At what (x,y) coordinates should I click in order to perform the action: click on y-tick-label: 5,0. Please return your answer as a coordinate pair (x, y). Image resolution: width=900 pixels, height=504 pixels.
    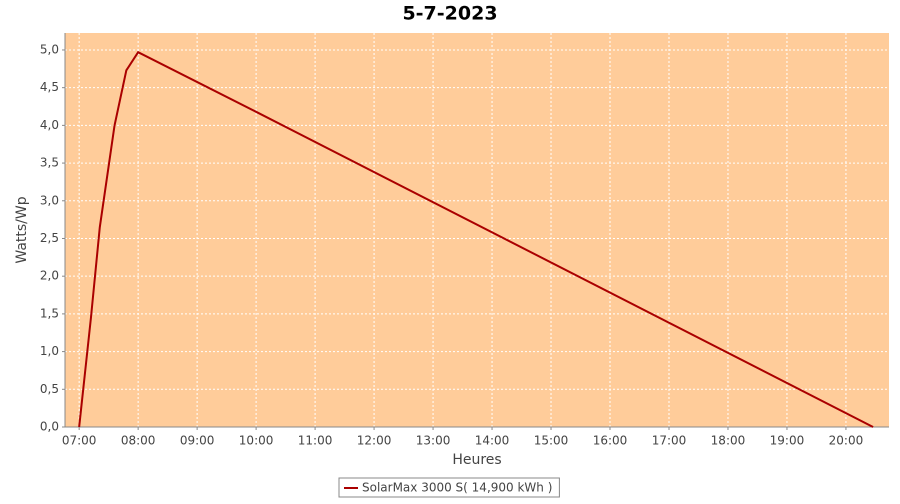
    Looking at the image, I should click on (49, 49).